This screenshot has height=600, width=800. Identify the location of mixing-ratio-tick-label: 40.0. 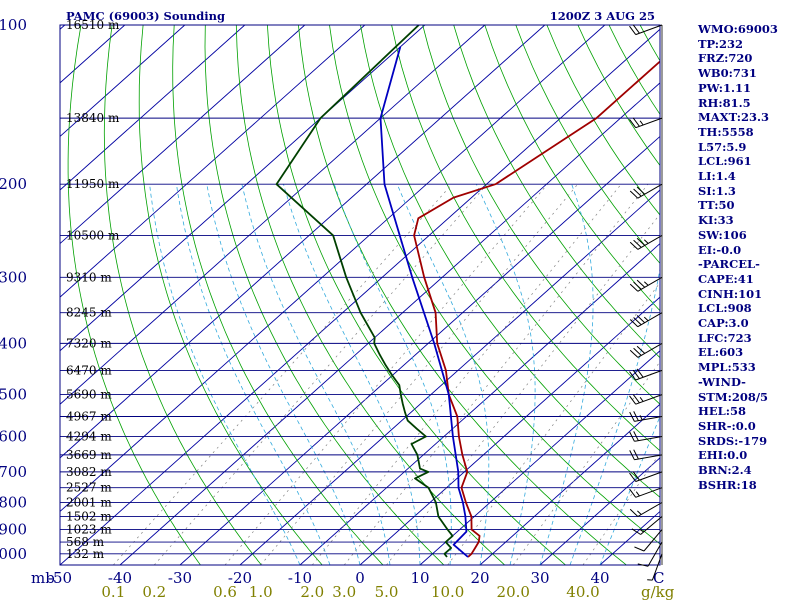
(582, 591).